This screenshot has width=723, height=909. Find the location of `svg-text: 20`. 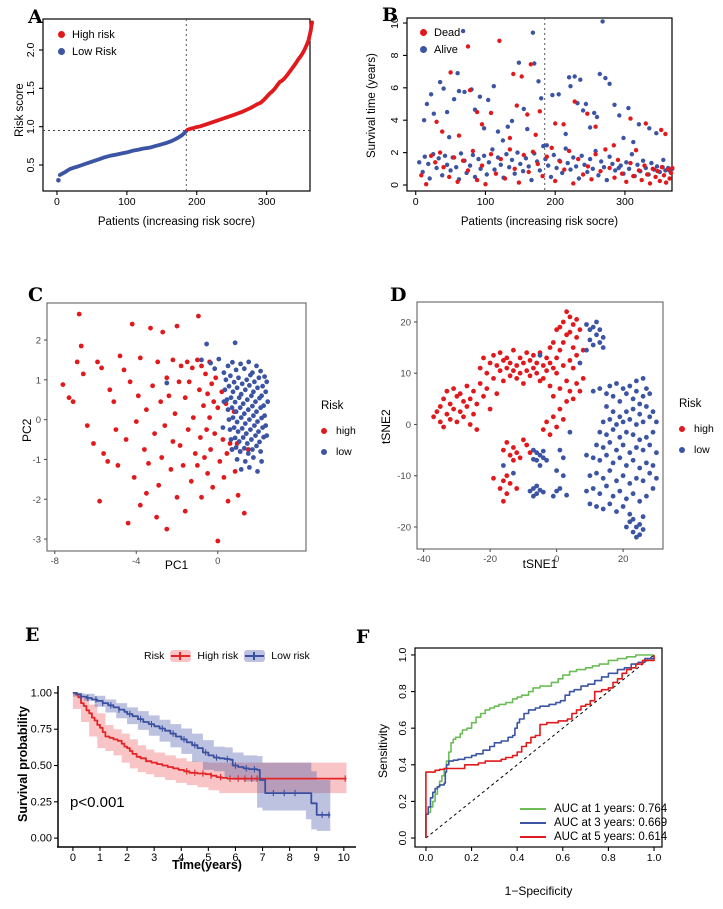

svg-text: 20 is located at coordinates (623, 559).